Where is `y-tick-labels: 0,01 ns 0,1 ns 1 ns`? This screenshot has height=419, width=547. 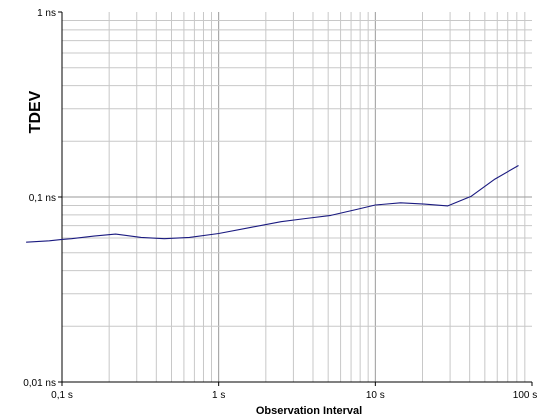 y-tick-labels: 0,01 ns 0,1 ns 1 ns is located at coordinates (39, 198).